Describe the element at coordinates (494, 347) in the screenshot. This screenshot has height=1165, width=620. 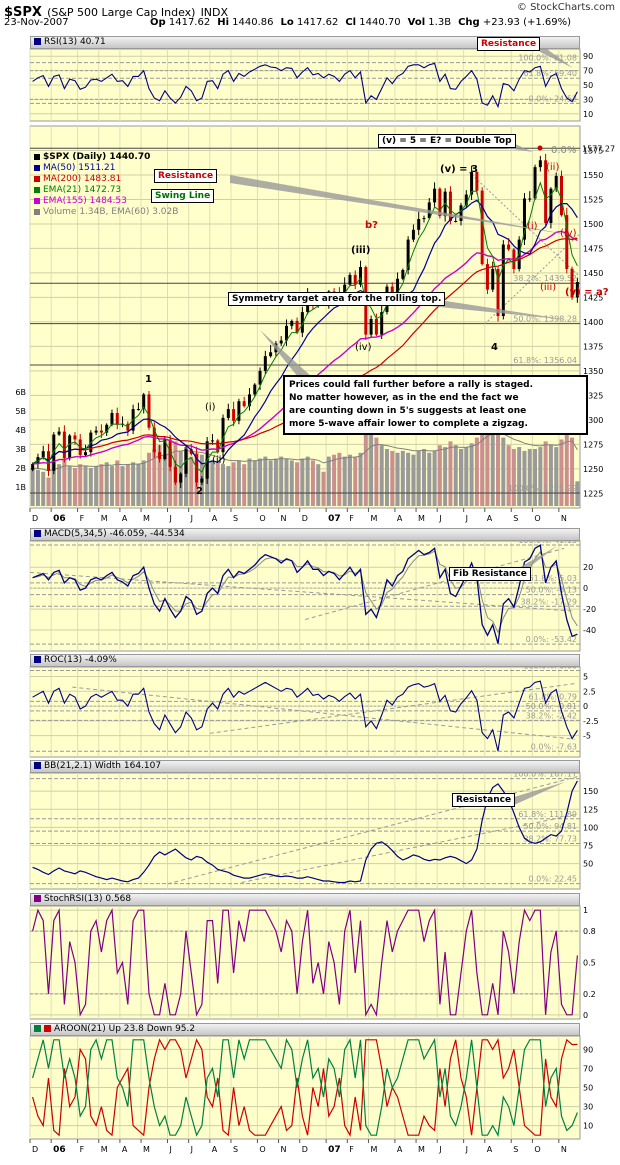
I see `wave-label-4: 4` at that location.